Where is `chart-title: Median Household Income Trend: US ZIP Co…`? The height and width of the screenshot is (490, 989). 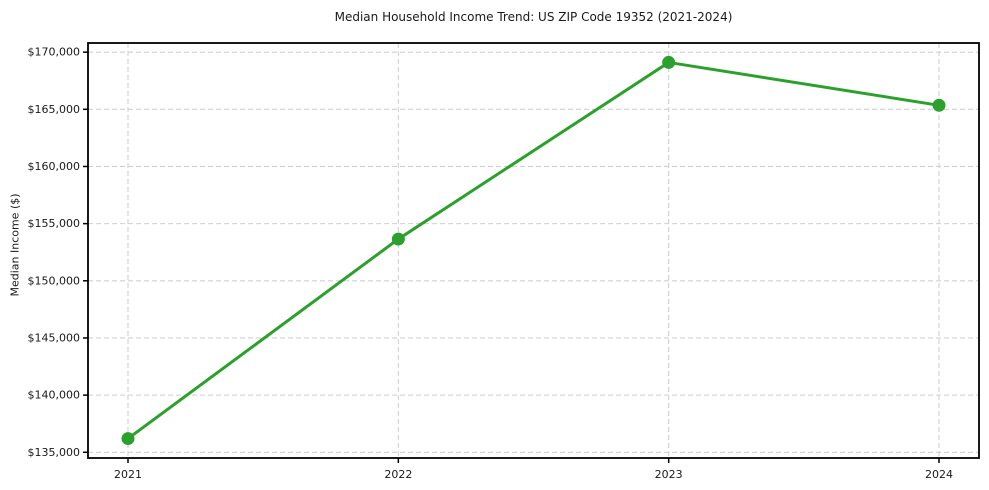
chart-title: Median Household Income Trend: US ZIP Co… is located at coordinates (533, 17).